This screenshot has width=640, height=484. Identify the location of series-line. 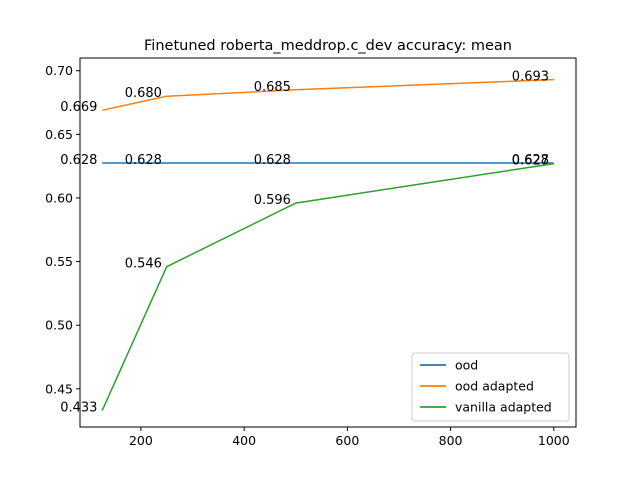
(328, 94).